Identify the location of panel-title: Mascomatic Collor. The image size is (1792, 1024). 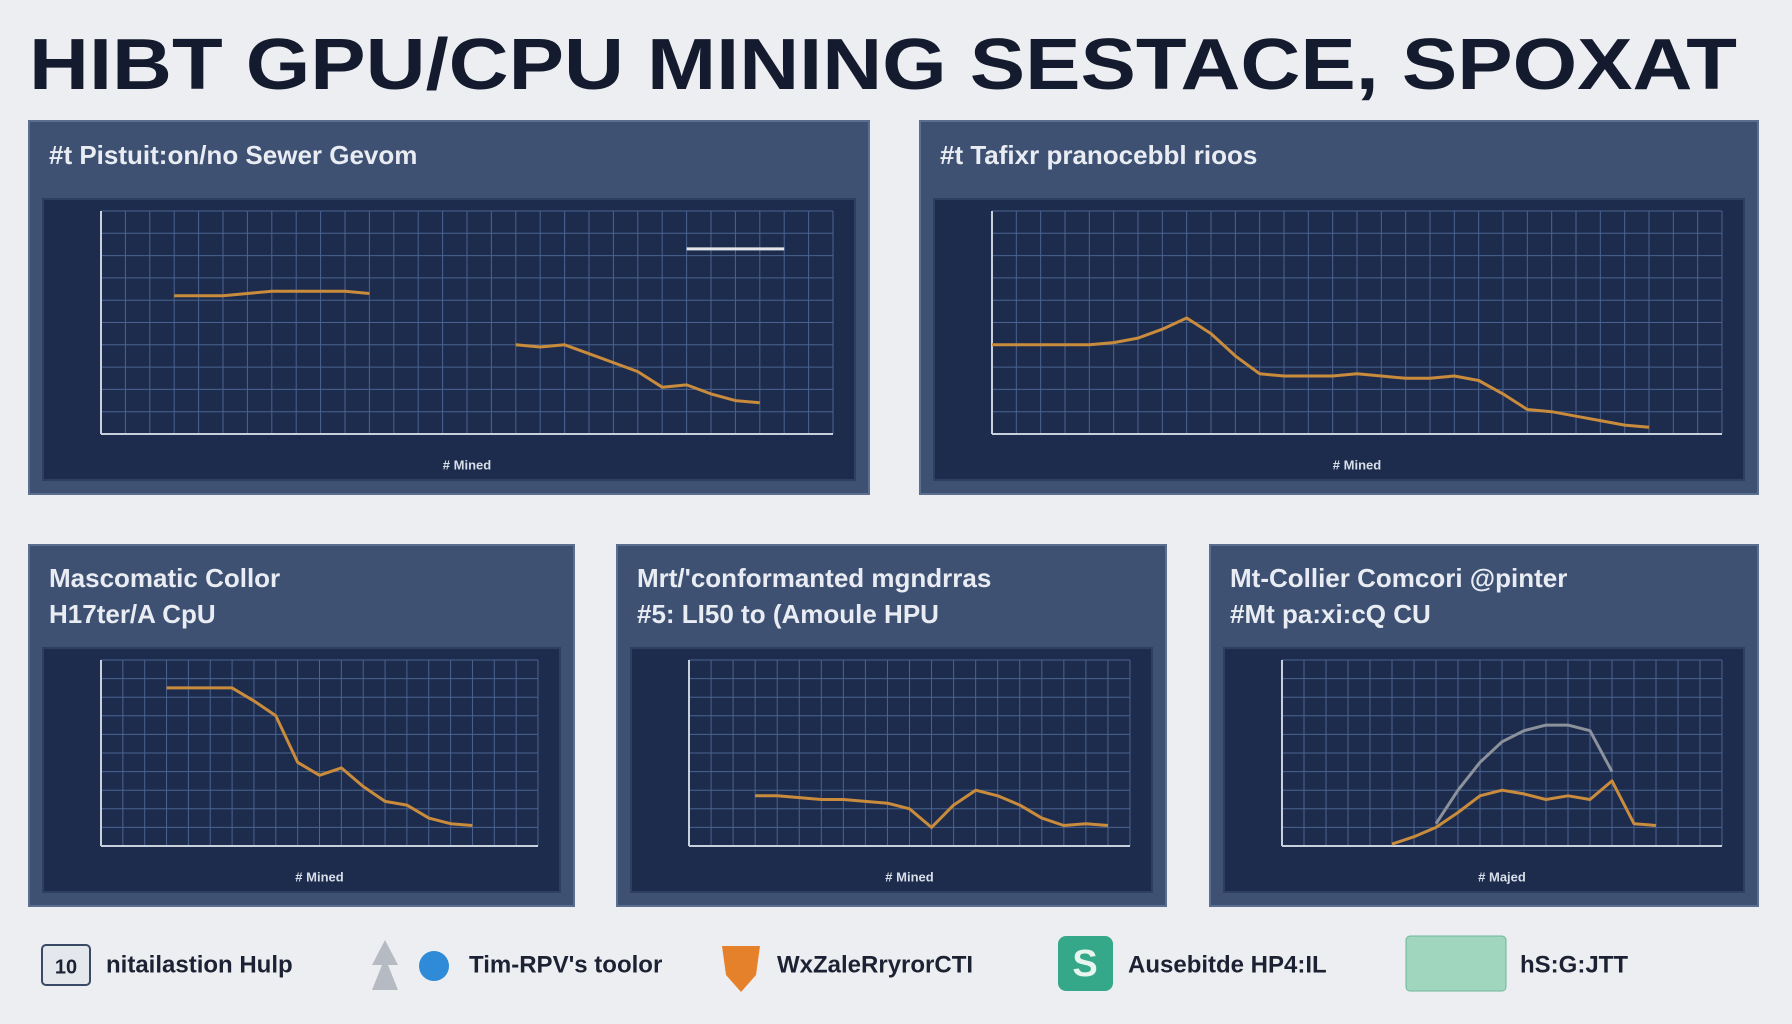
(164, 578).